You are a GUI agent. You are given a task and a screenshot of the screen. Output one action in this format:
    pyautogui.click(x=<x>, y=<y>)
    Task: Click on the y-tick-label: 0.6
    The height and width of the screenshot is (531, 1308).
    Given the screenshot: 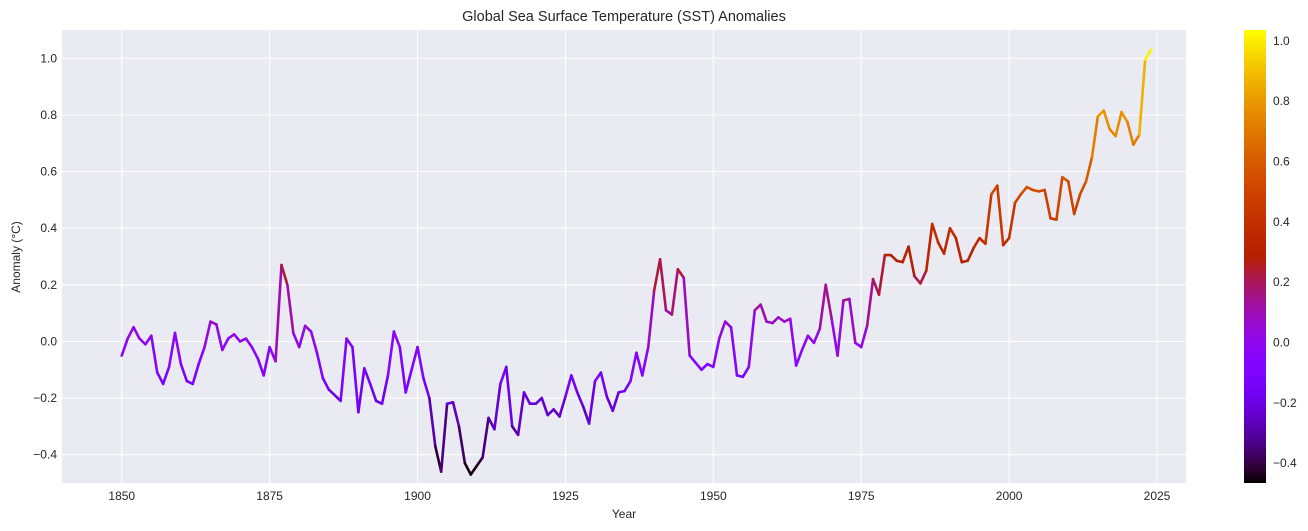 What is the action you would take?
    pyautogui.click(x=48, y=172)
    